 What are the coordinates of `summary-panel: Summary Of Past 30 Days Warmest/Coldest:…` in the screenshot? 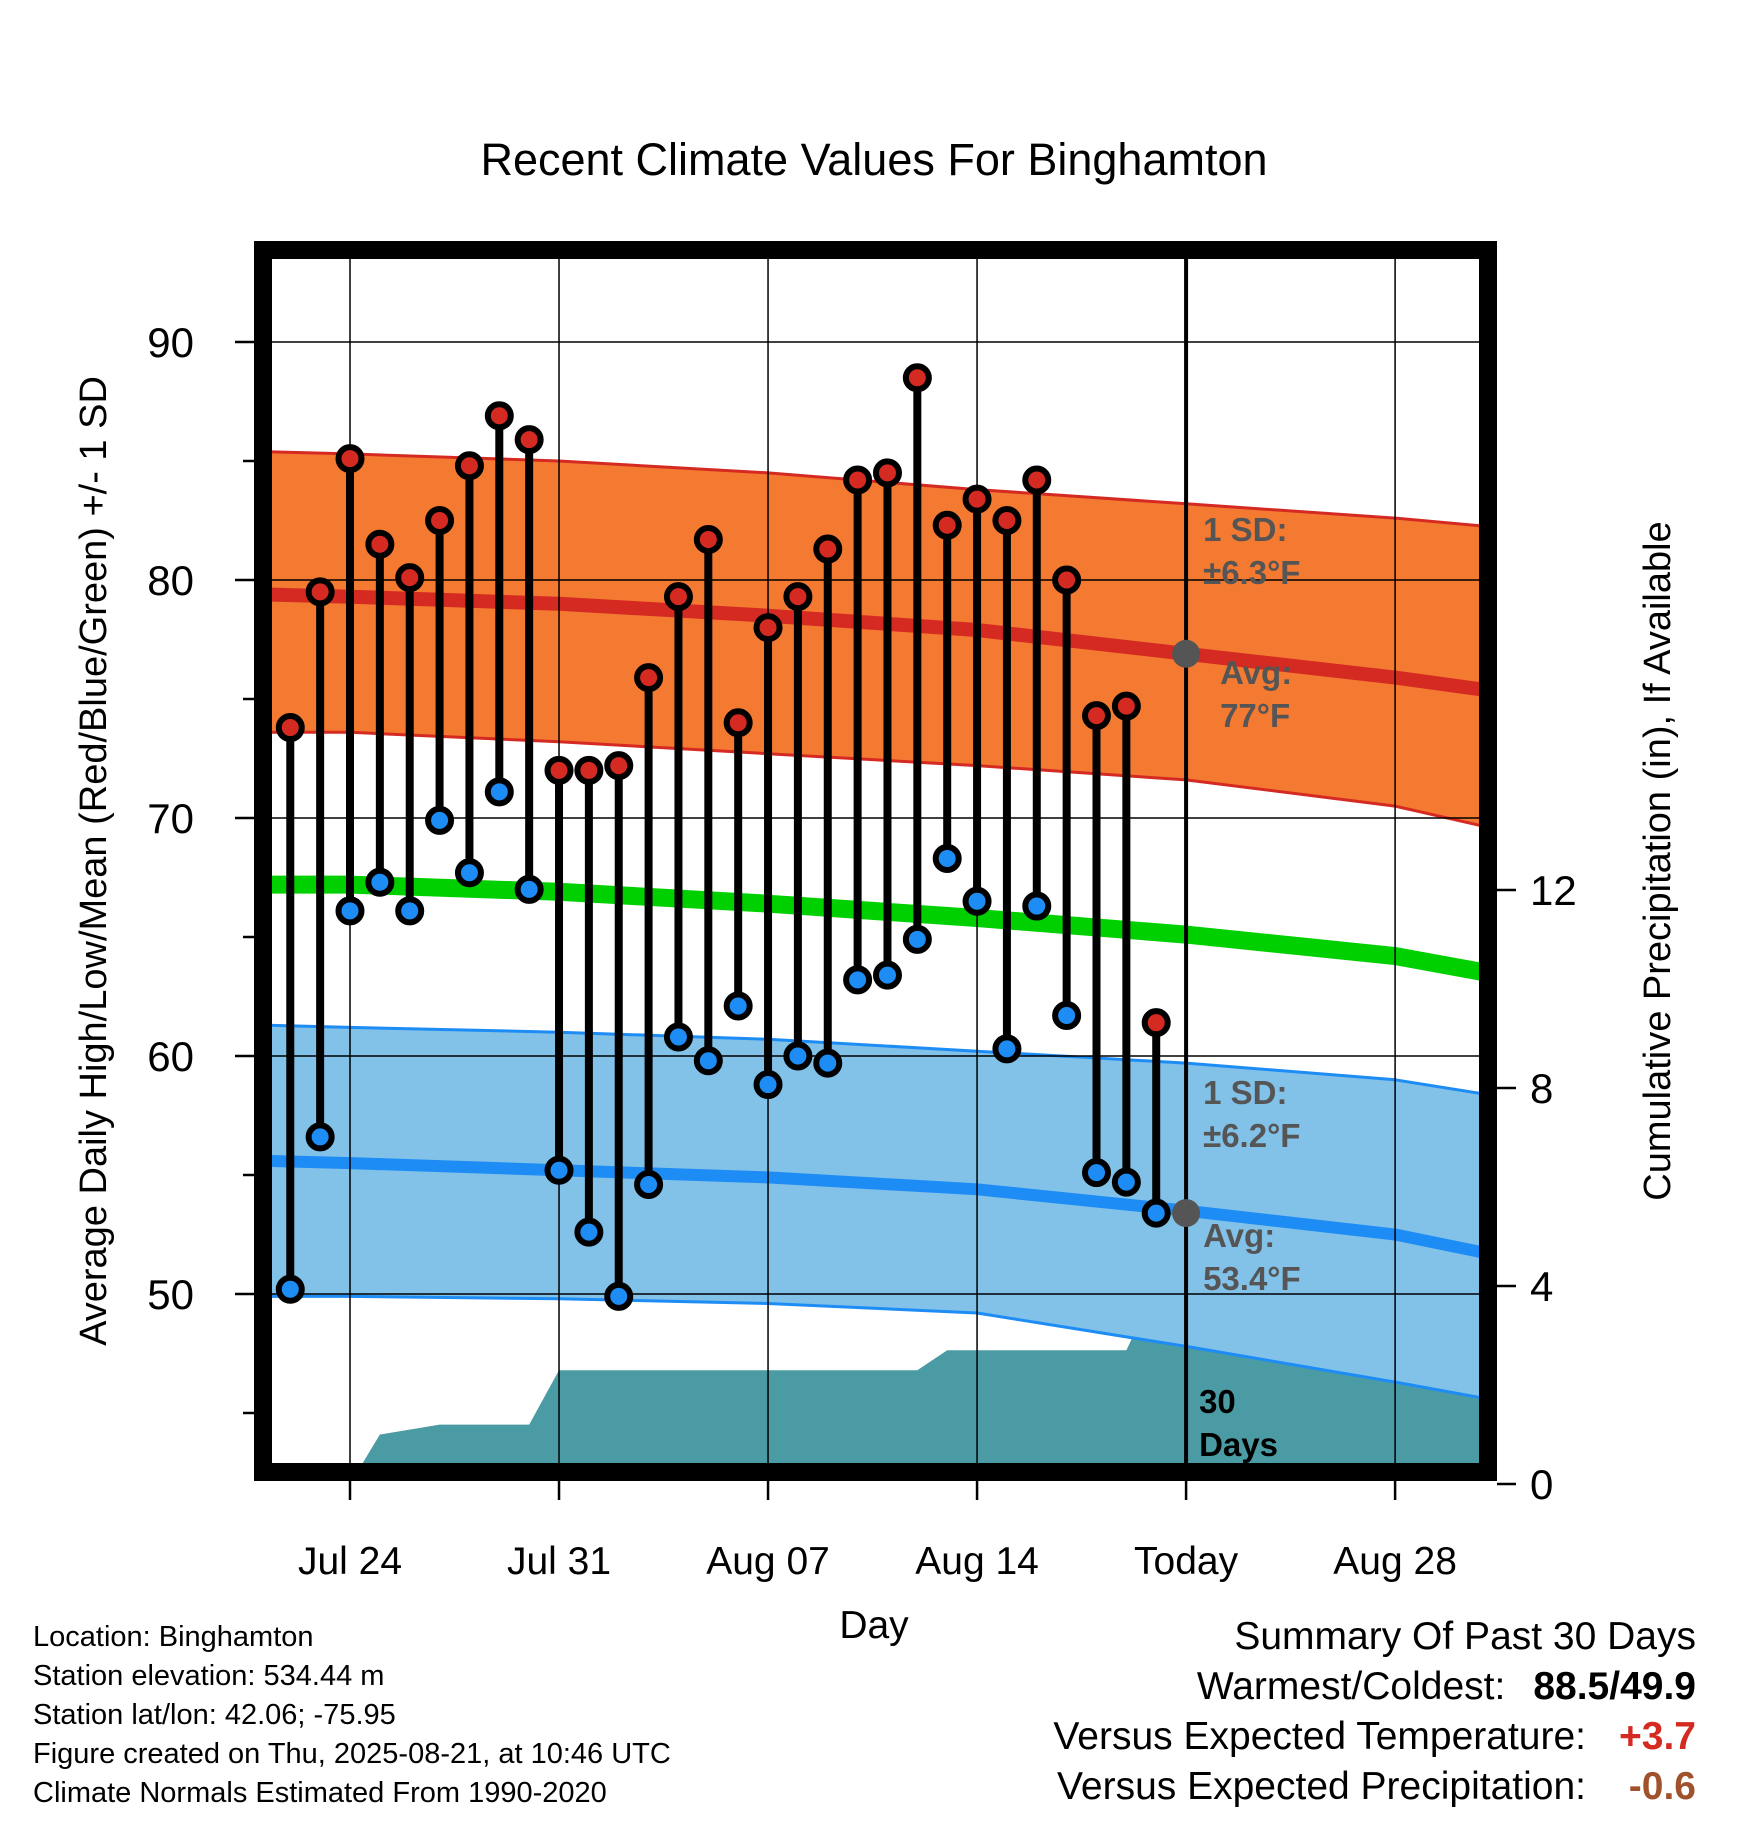 It's located at (1374, 1712).